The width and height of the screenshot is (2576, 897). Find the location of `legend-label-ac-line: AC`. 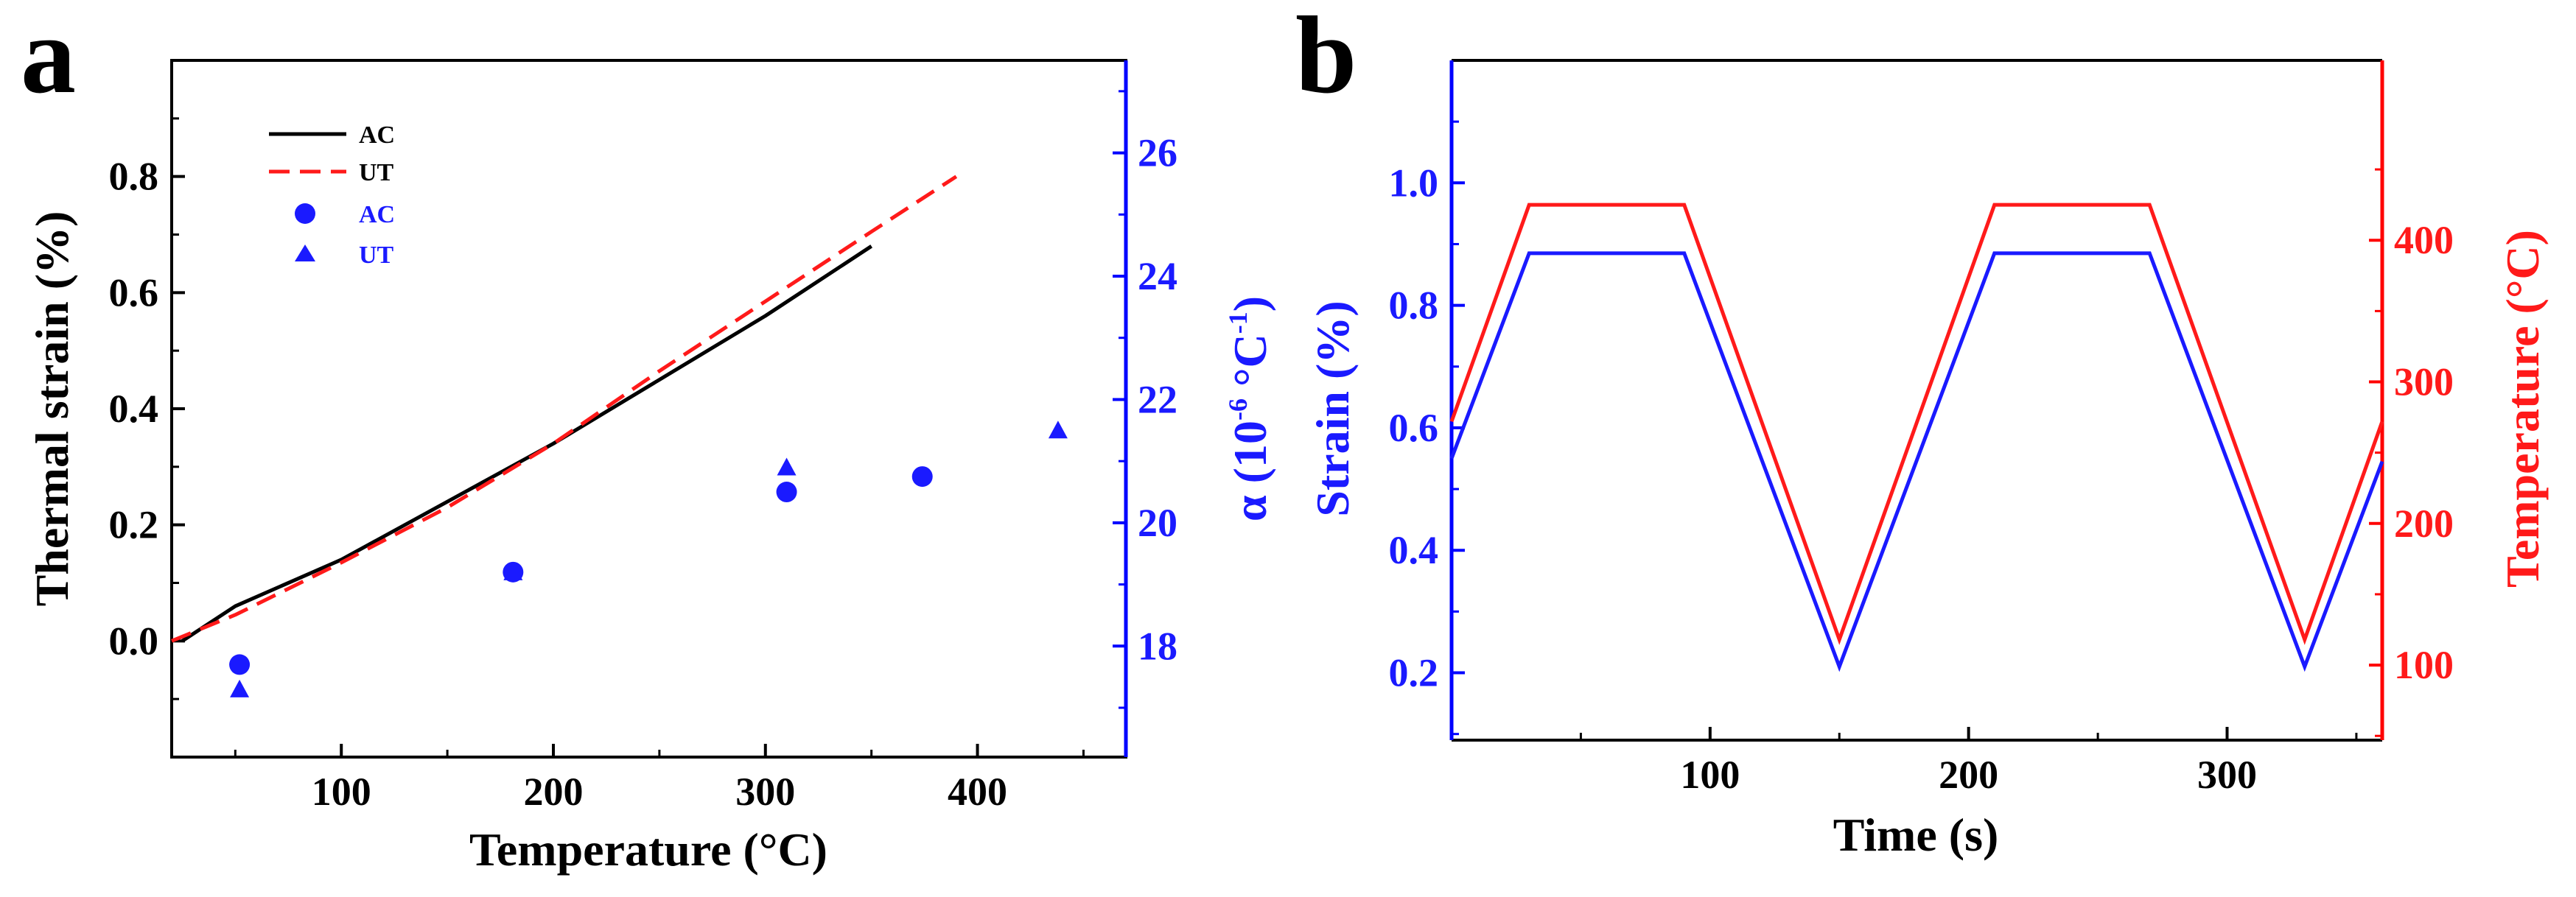

legend-label-ac-line: AC is located at coordinates (377, 135).